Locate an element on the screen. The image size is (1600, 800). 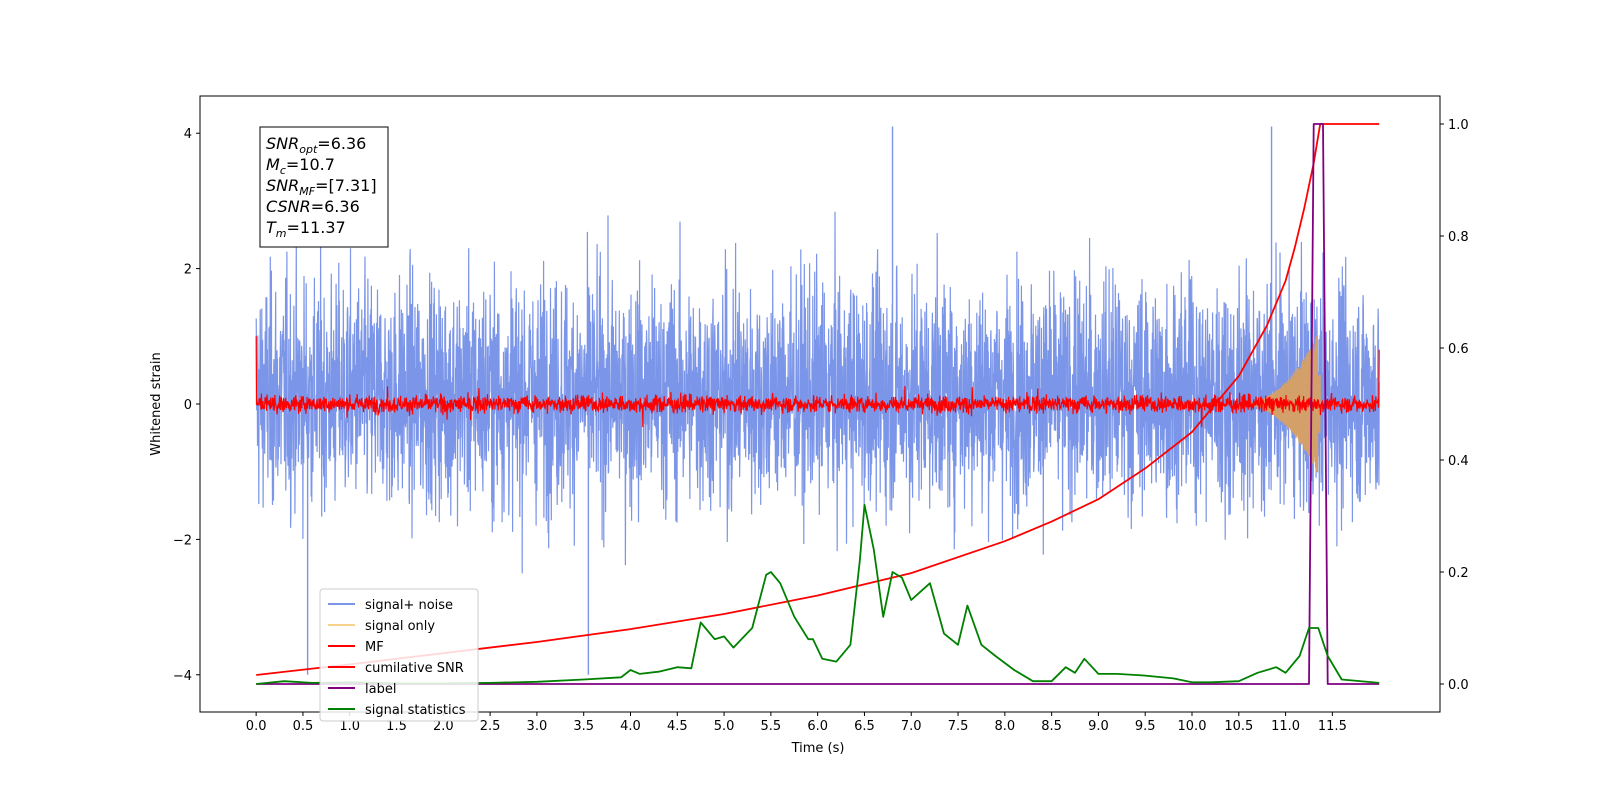
y2-tick-label: 0.4 is located at coordinates (1458, 461).